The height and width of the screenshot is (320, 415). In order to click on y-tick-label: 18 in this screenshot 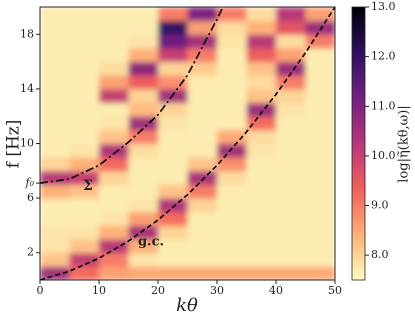, I will do `click(27, 33)`.